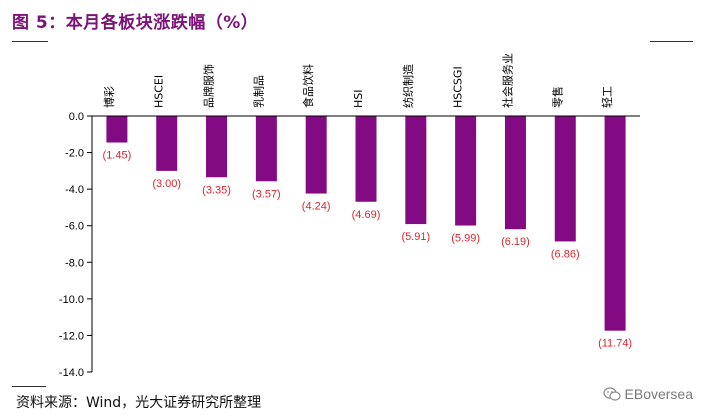 The height and width of the screenshot is (415, 705). What do you see at coordinates (74, 190) in the screenshot?
I see `y-tick-label: -4.0` at bounding box center [74, 190].